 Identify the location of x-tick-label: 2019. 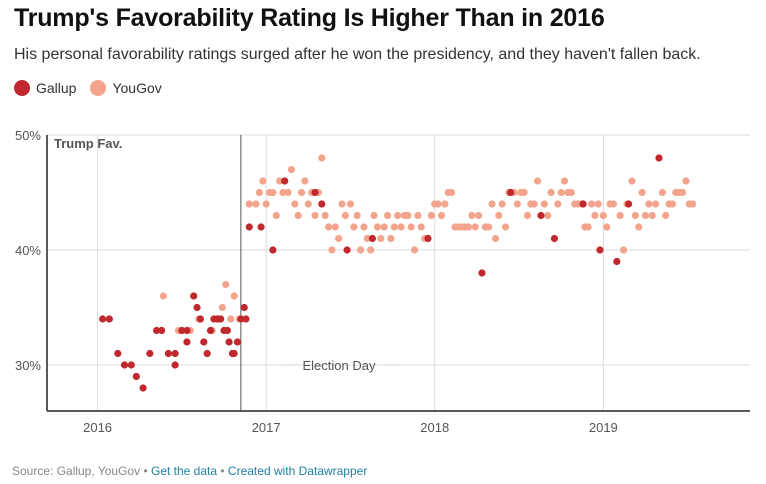
(603, 427).